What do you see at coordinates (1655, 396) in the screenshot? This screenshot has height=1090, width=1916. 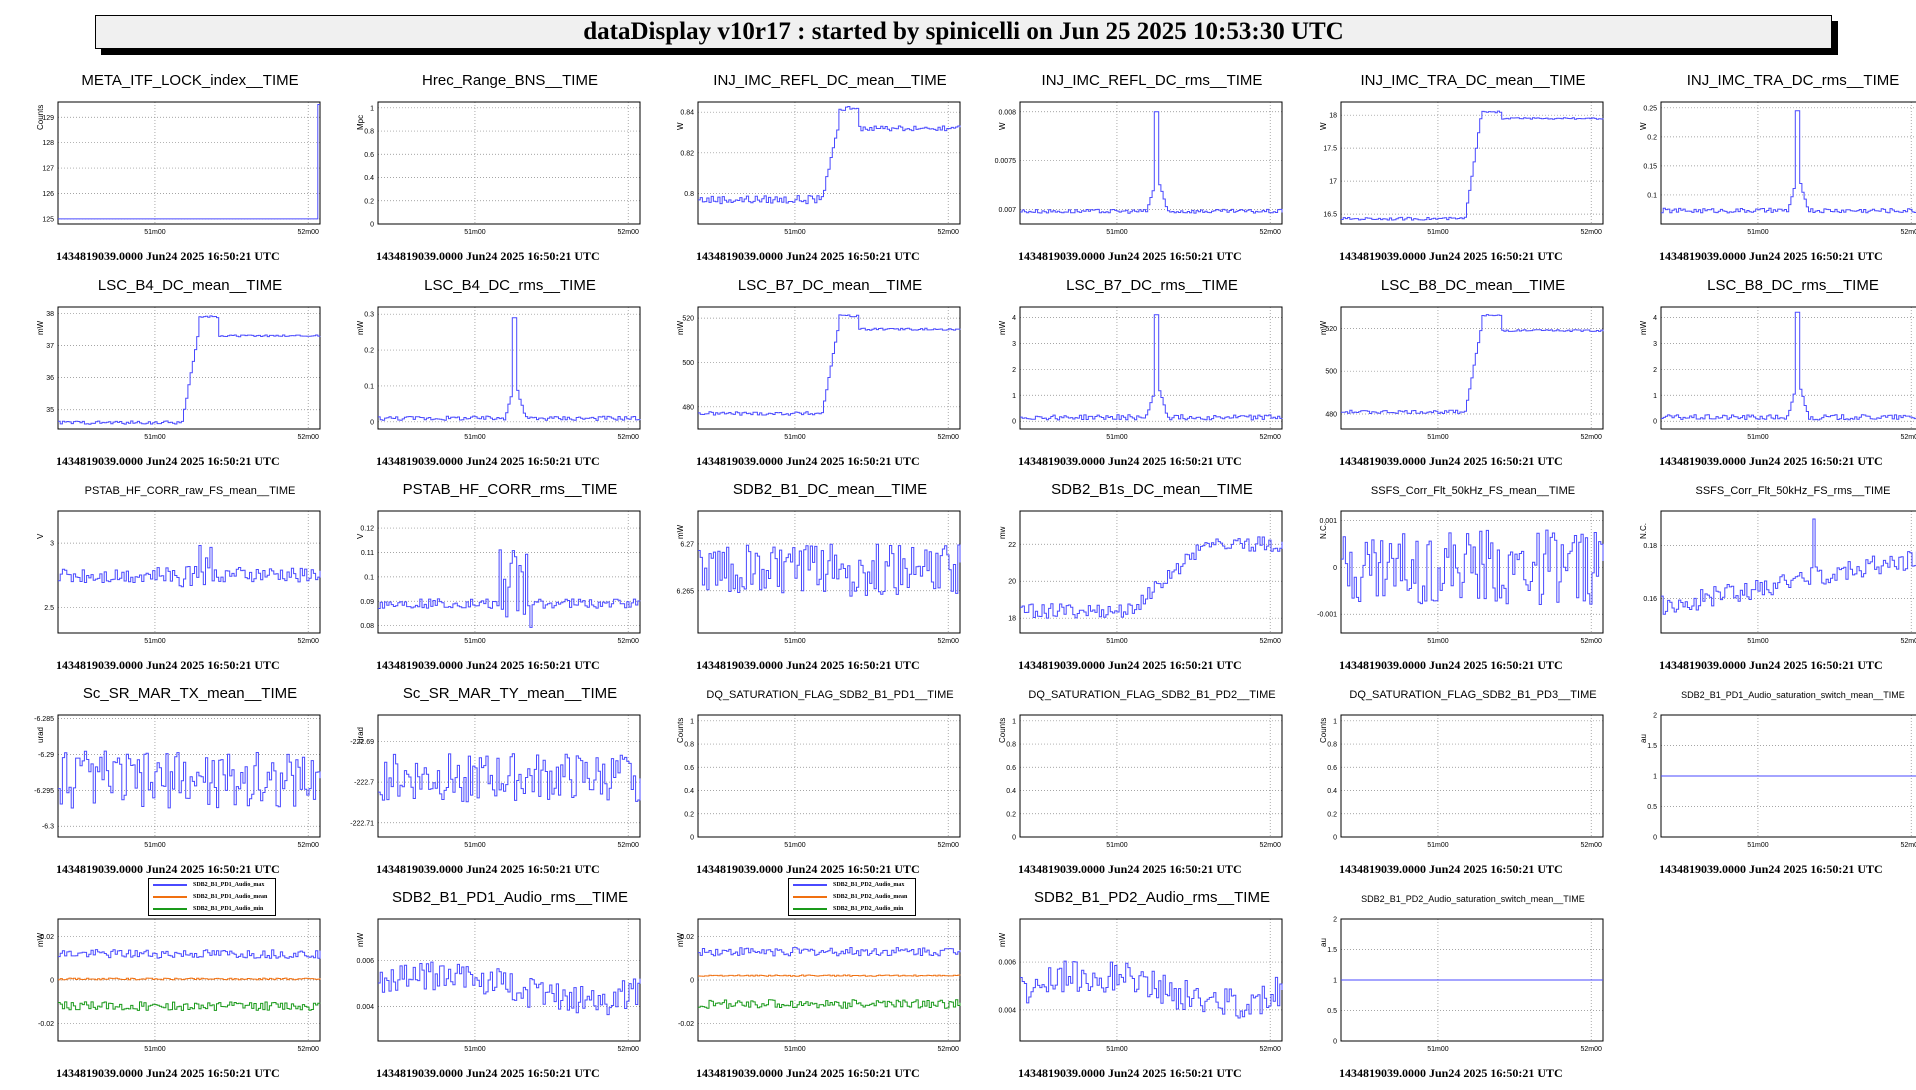 I see `y-tick-label: 1` at bounding box center [1655, 396].